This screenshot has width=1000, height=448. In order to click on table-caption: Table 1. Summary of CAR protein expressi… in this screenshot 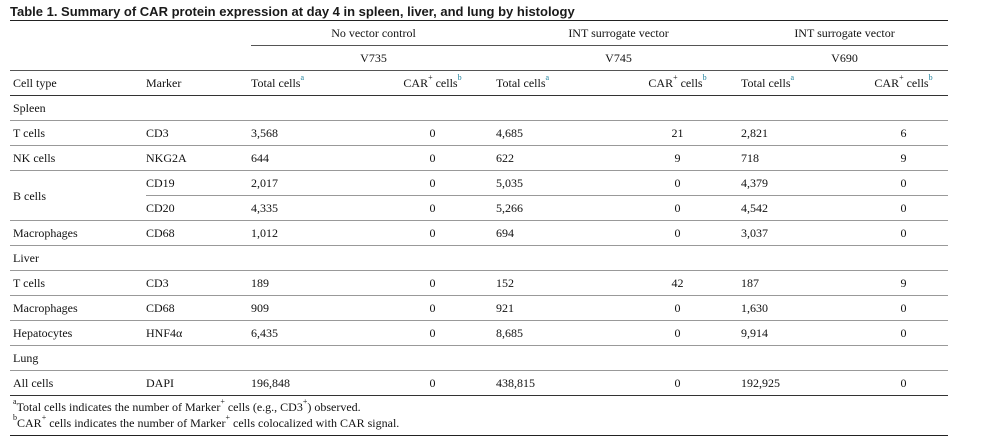, I will do `click(292, 11)`.